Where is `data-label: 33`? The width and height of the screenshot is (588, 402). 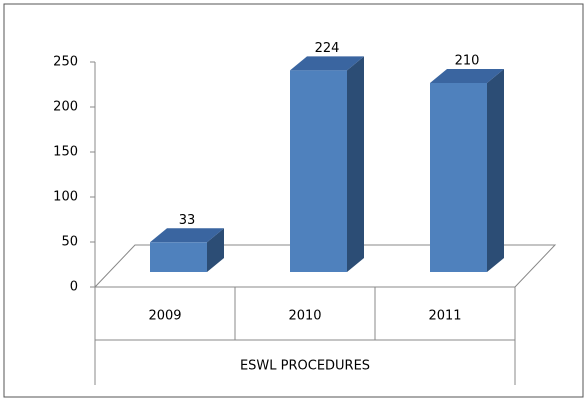
data-label: 33 is located at coordinates (187, 220).